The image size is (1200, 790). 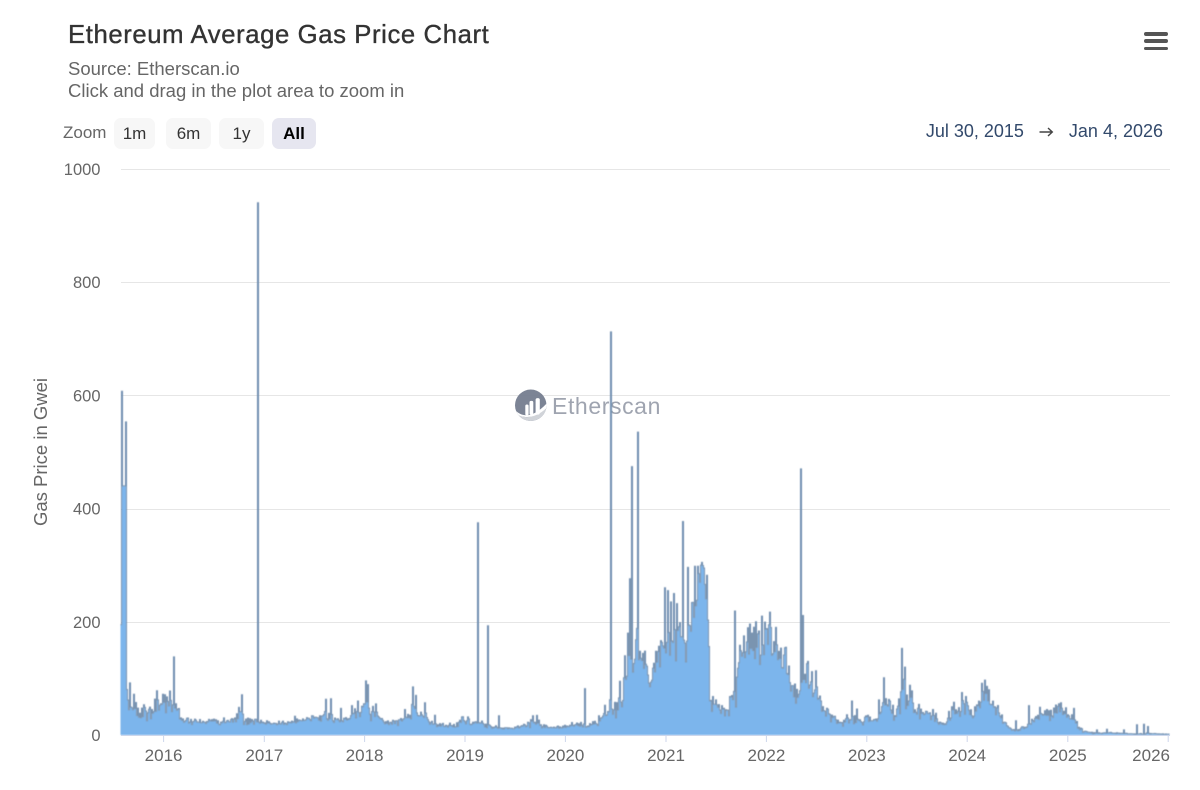 I want to click on svg-text: 2023, so click(x=867, y=755).